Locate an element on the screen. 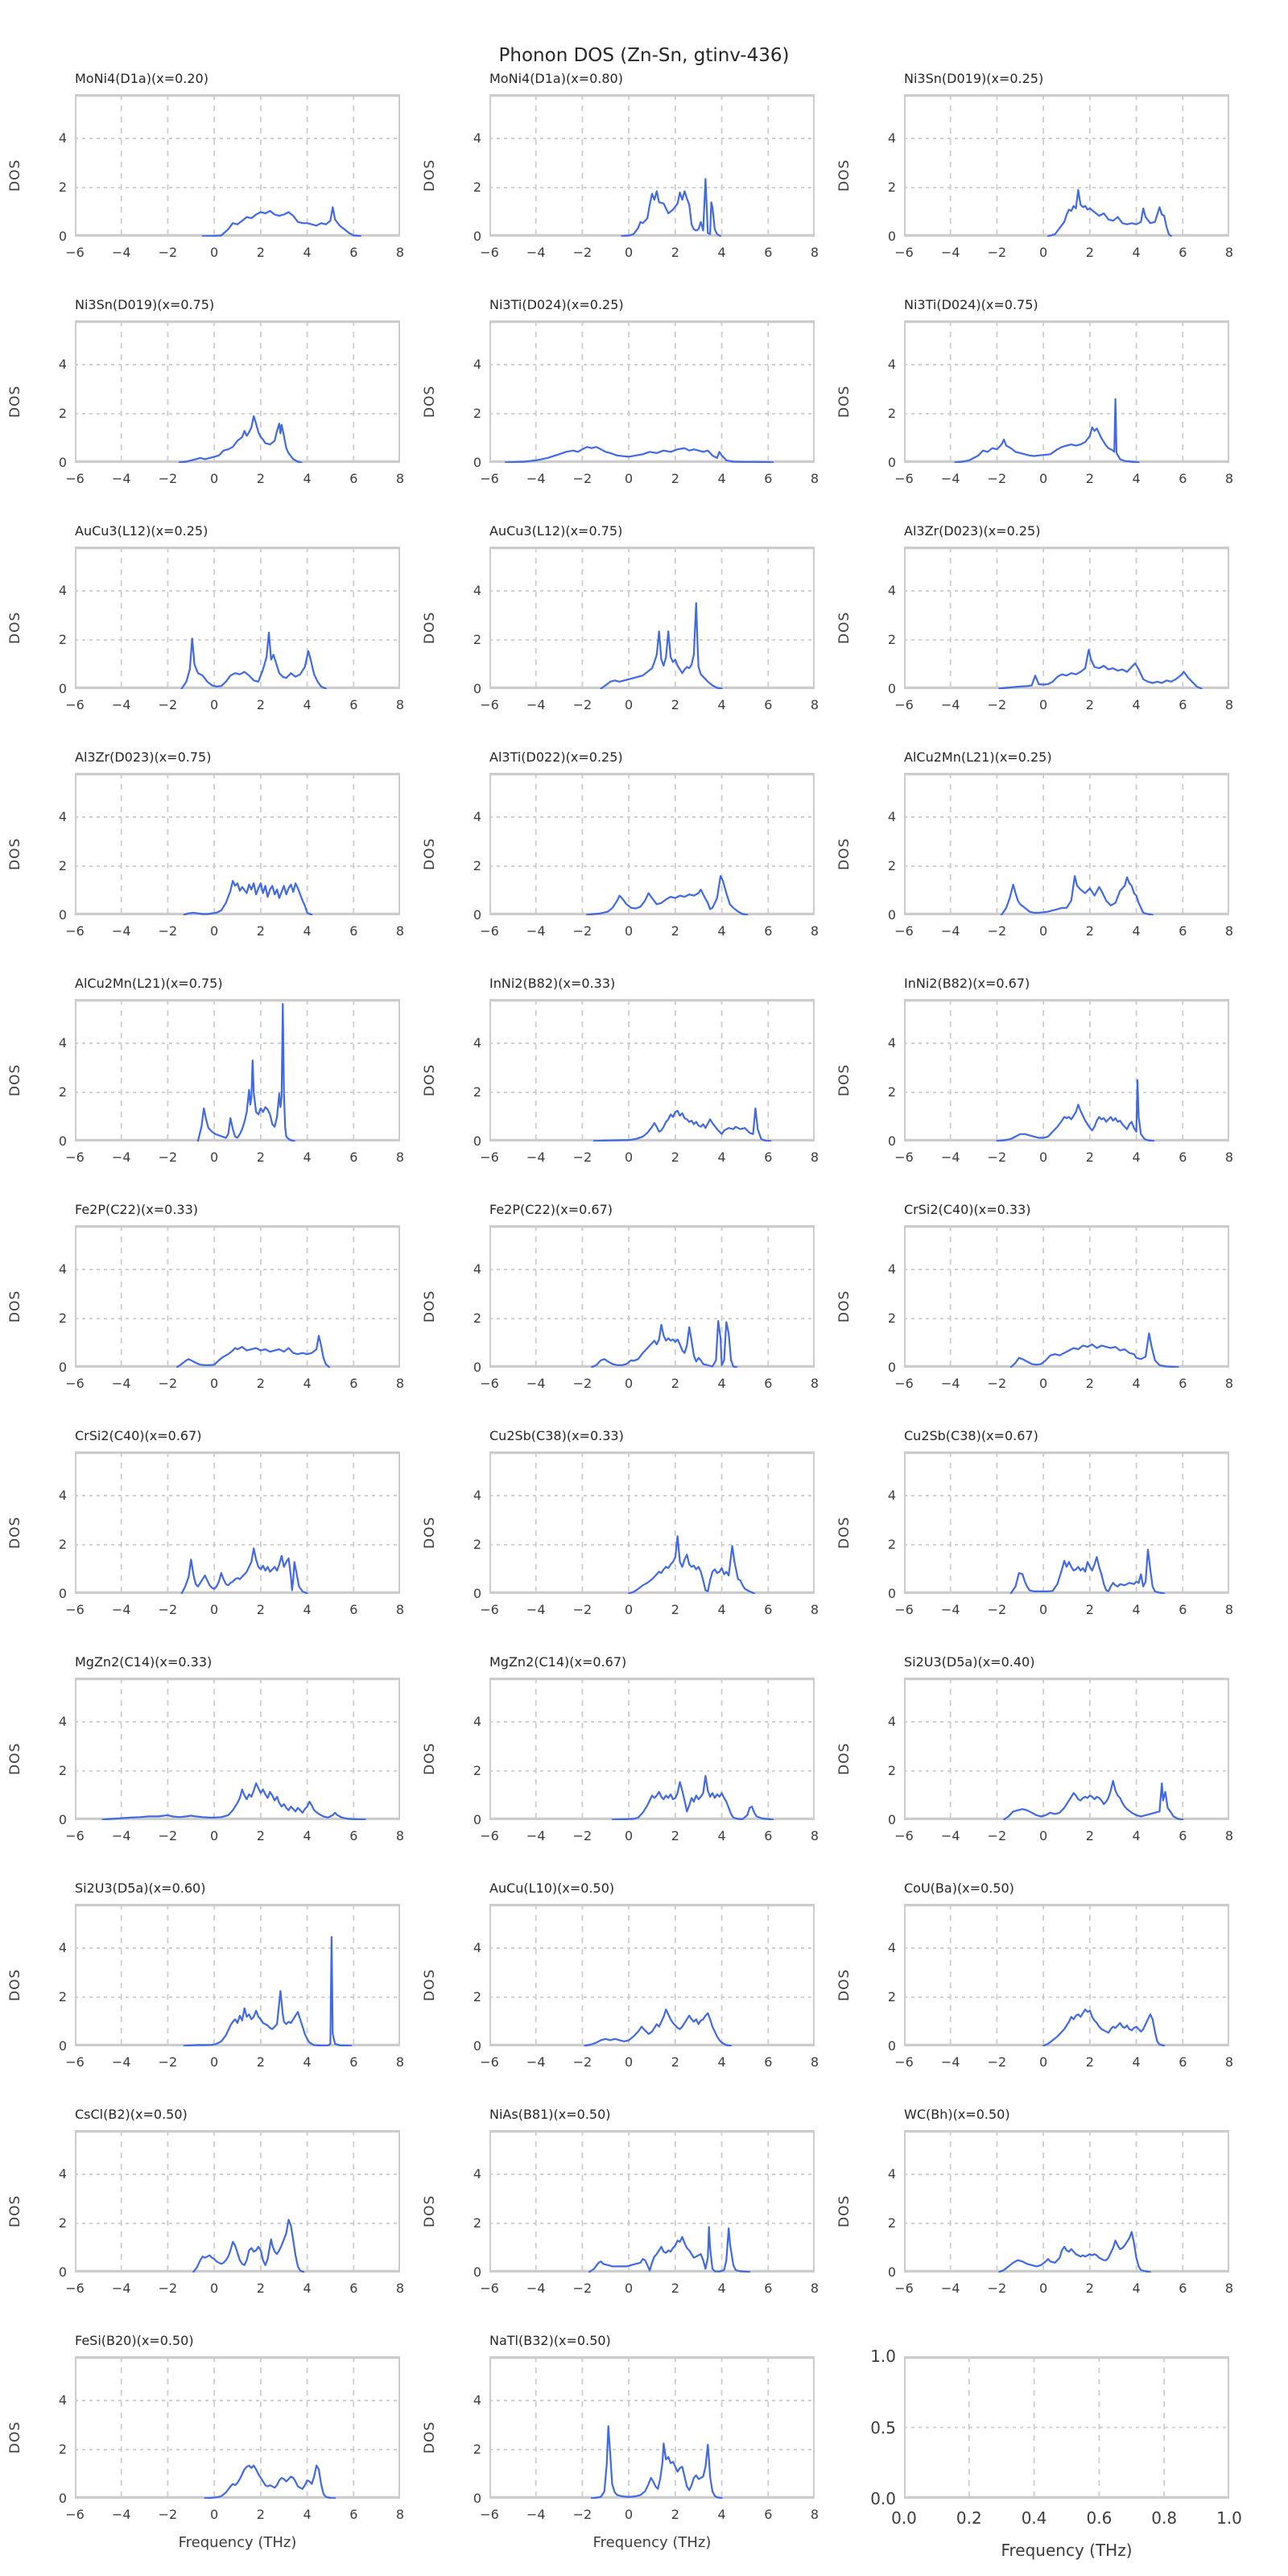 The image size is (1288, 2576). subplot-title: Al3Zr(D023)(x=0.25) is located at coordinates (972, 531).